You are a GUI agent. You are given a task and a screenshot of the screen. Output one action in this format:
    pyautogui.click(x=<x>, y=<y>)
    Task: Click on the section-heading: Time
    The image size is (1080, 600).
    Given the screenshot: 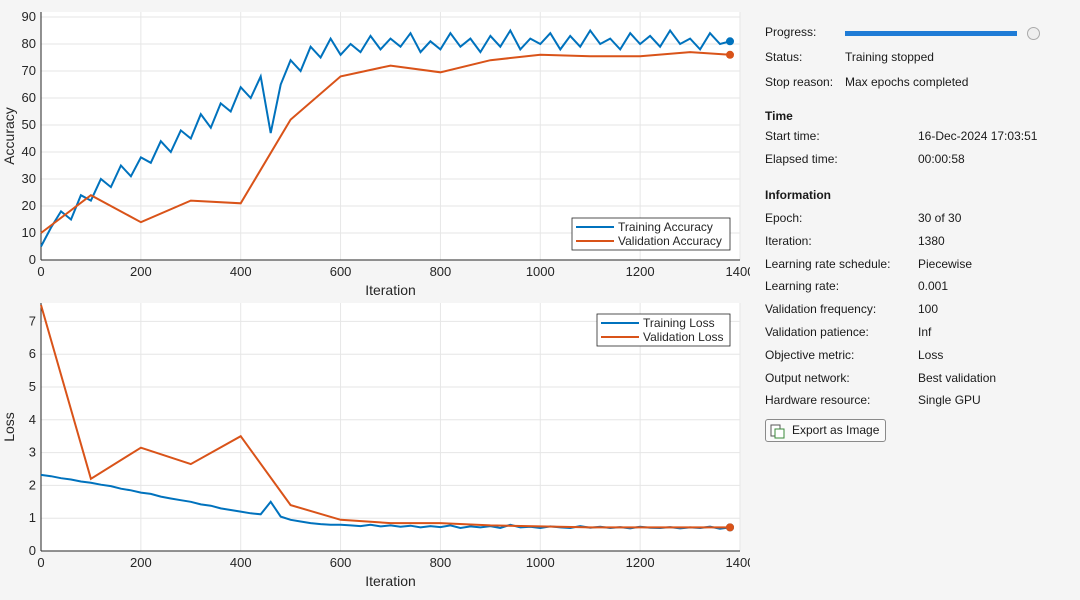 What is the action you would take?
    pyautogui.click(x=779, y=116)
    